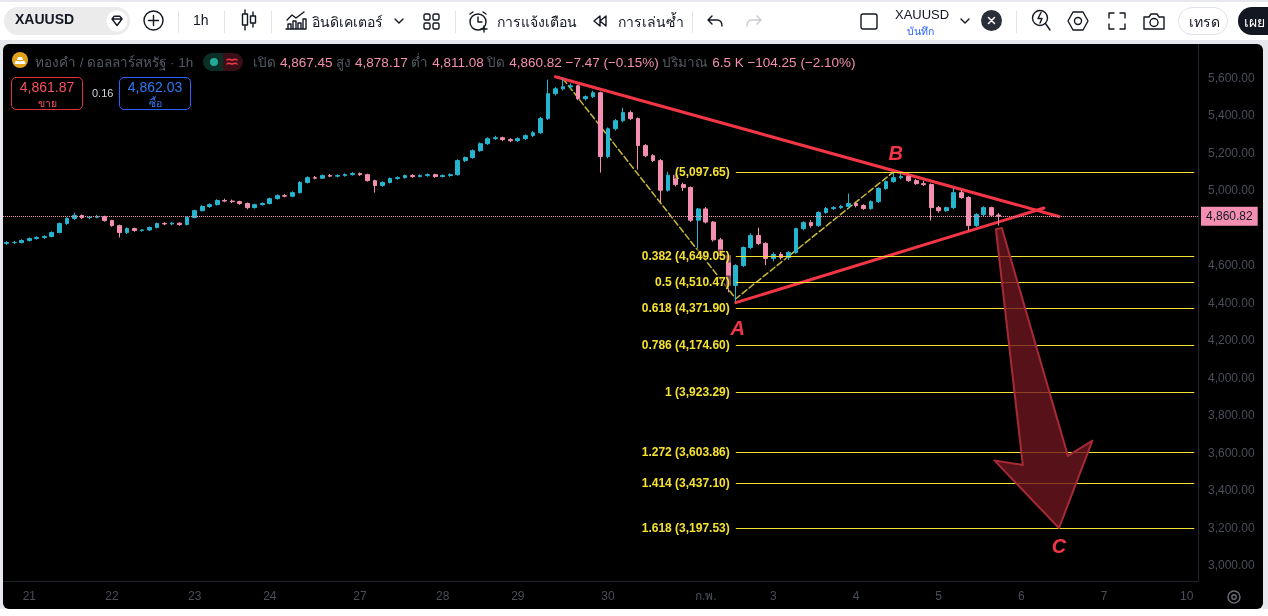 This screenshot has width=1268, height=616. I want to click on text: ทองคำ / ดอลลาร์สหรัฐ · 1h, so click(114, 63).